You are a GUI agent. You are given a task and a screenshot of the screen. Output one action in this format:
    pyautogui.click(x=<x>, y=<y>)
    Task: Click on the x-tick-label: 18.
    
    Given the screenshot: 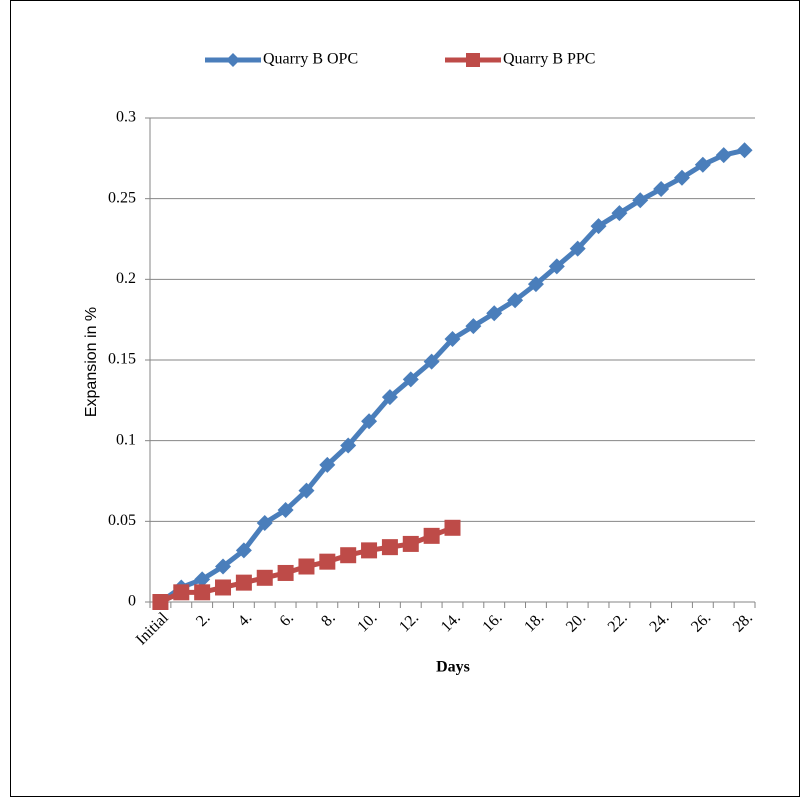 What is the action you would take?
    pyautogui.click(x=534, y=622)
    